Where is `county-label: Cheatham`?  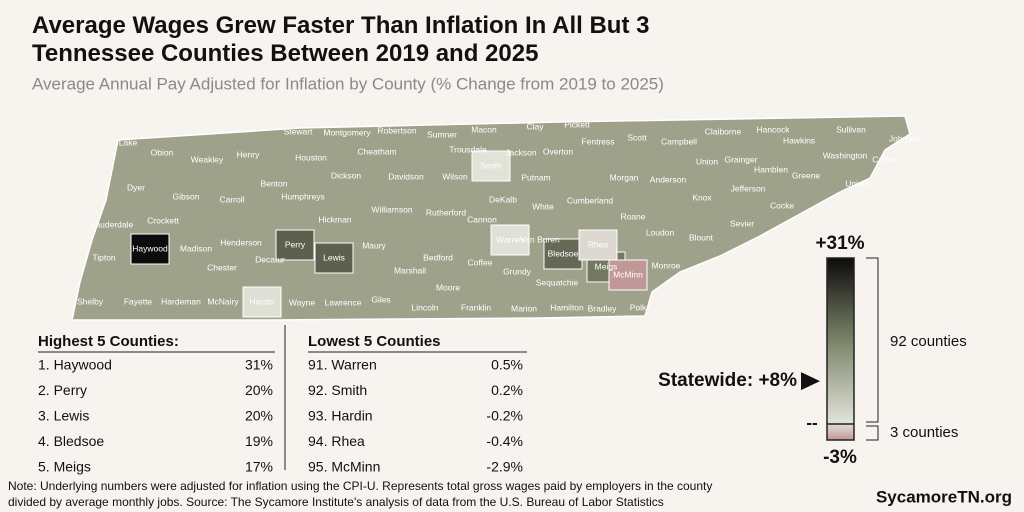 county-label: Cheatham is located at coordinates (376, 151).